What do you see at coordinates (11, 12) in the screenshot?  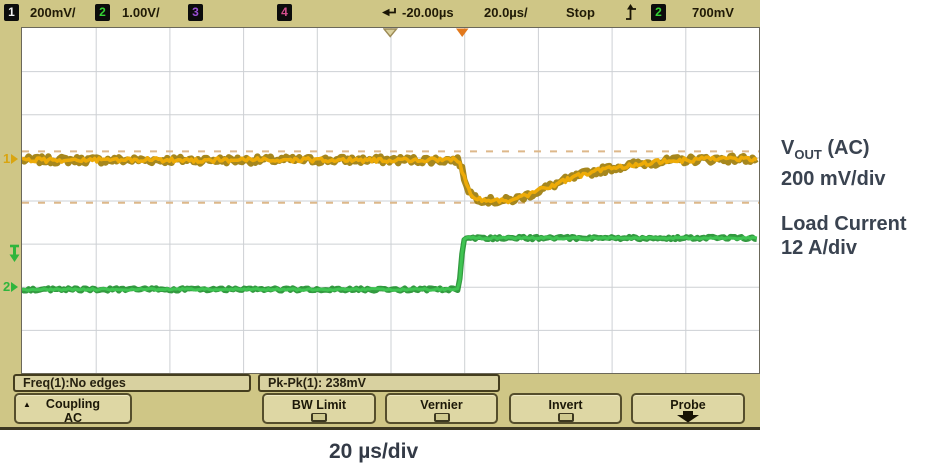 I see `channel-1-badge: 1` at bounding box center [11, 12].